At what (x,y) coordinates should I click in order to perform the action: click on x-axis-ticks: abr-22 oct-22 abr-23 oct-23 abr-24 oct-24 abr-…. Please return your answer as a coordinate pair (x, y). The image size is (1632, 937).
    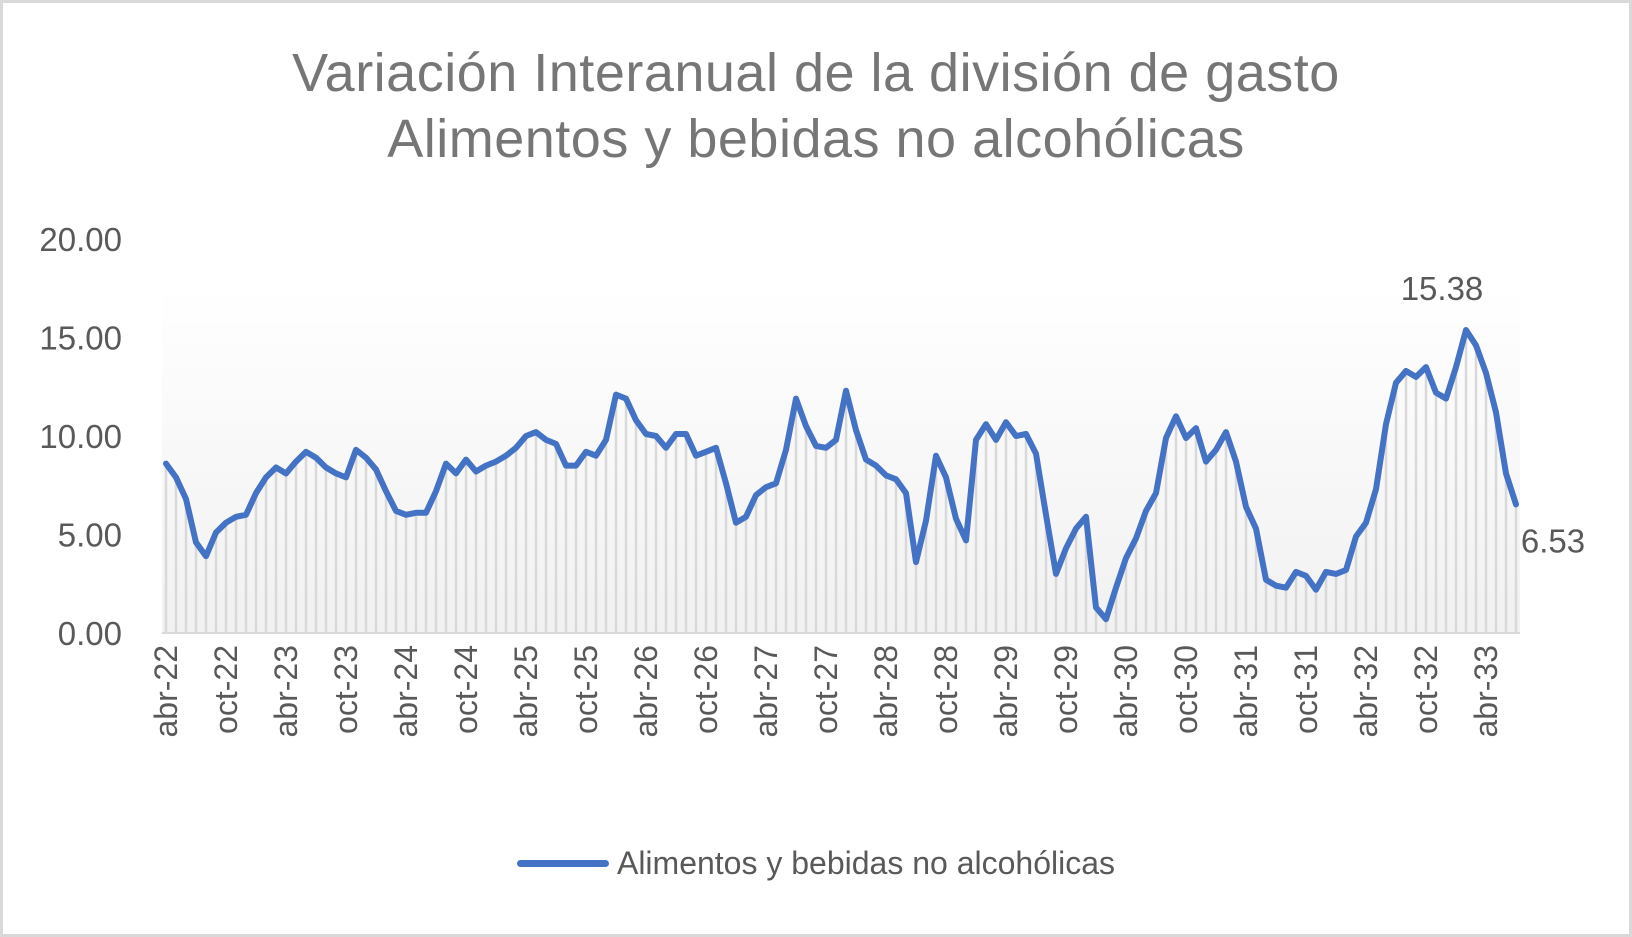
    Looking at the image, I should click on (826, 691).